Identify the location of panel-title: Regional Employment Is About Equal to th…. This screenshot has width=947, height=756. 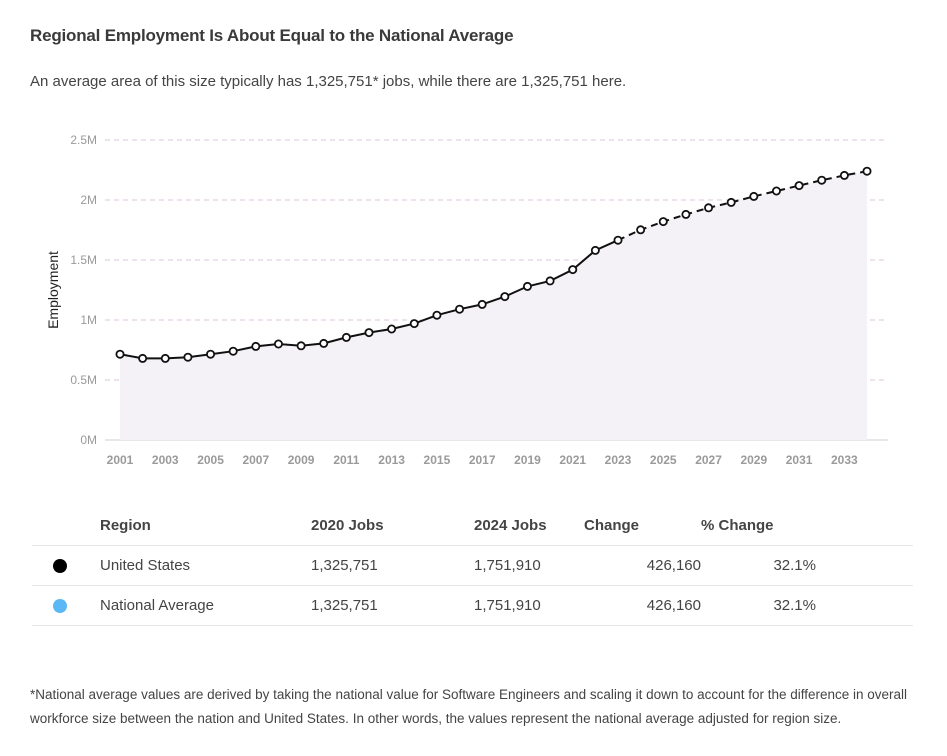
(272, 35).